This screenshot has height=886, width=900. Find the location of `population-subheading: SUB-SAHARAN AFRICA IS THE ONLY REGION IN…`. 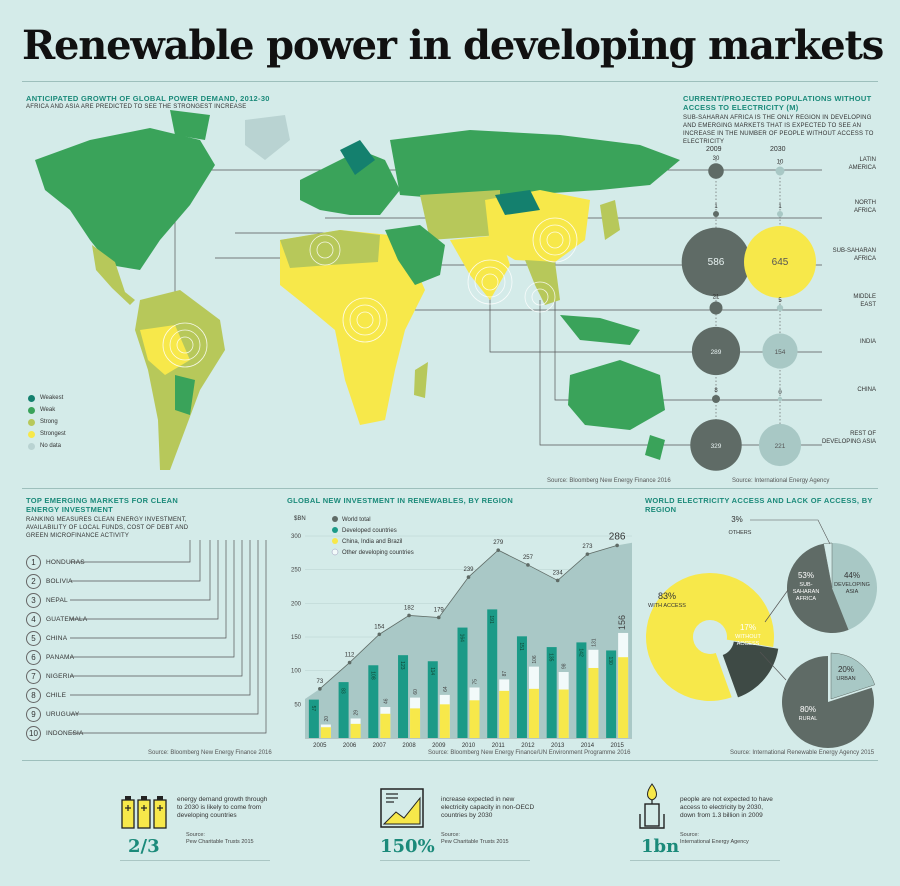

population-subheading: SUB-SAHARAN AFRICA IS THE ONLY REGION IN… is located at coordinates (778, 130).